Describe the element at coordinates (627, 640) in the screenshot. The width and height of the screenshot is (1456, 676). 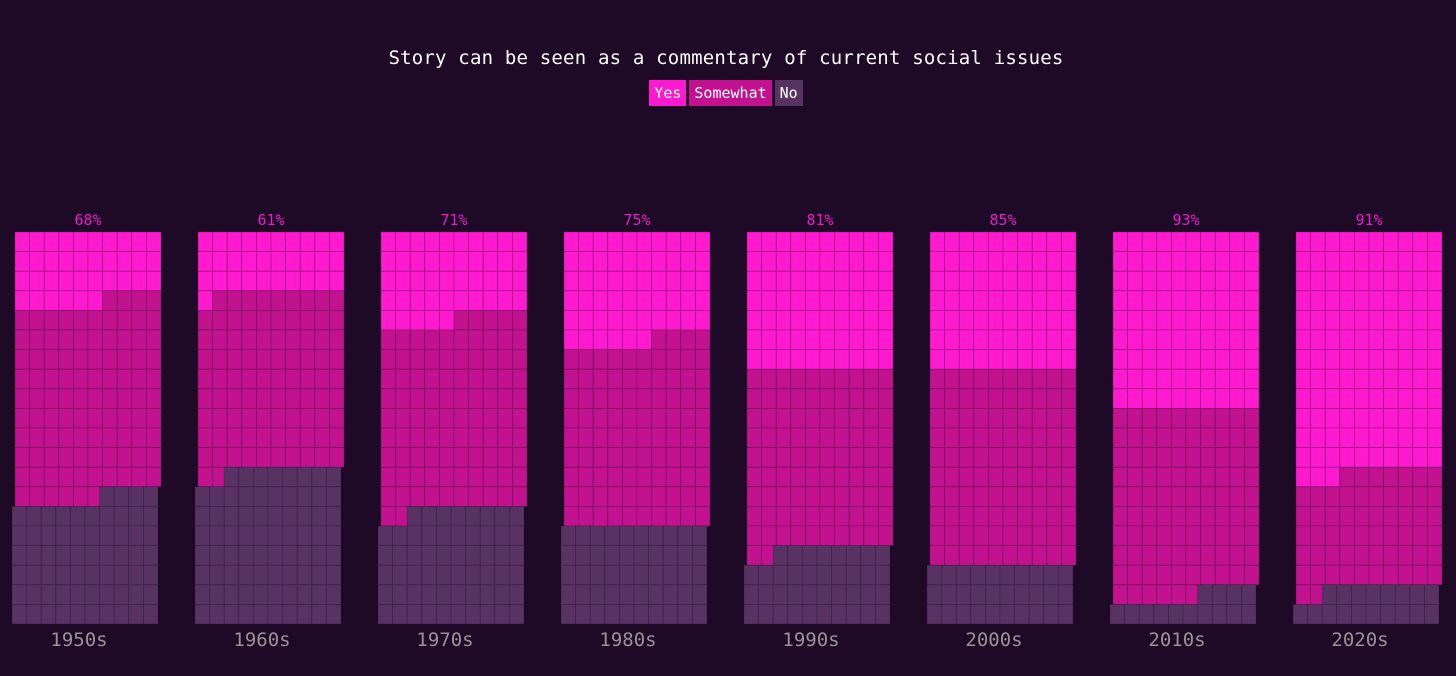
I see `decade-label: 1980s` at that location.